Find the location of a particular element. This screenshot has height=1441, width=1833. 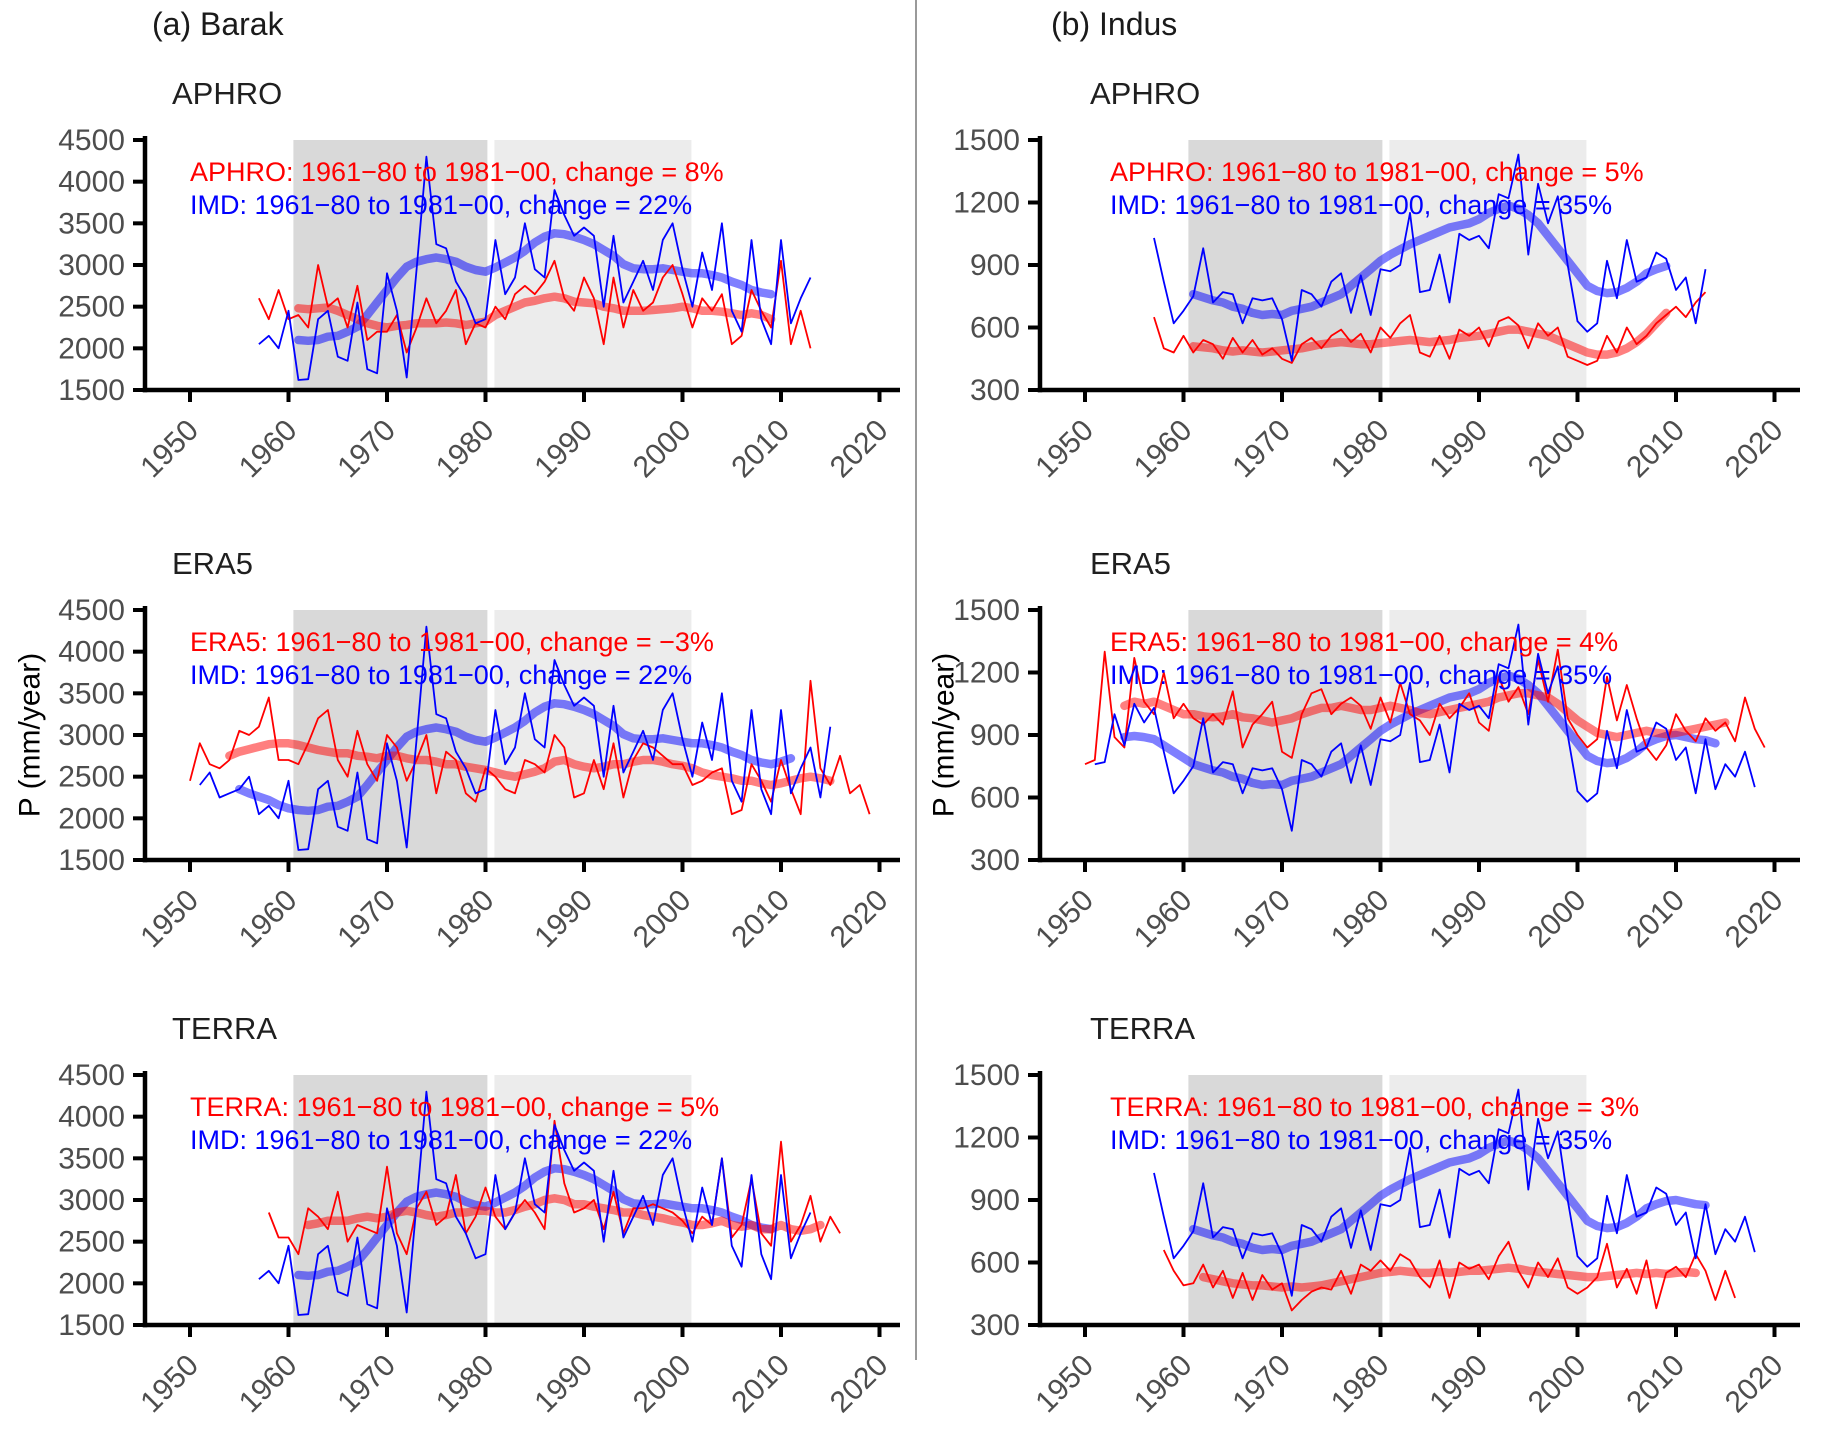

annotation-dataset-change: APHRO: 1961−80 to 1981−00, change = 5% is located at coordinates (1377, 172).